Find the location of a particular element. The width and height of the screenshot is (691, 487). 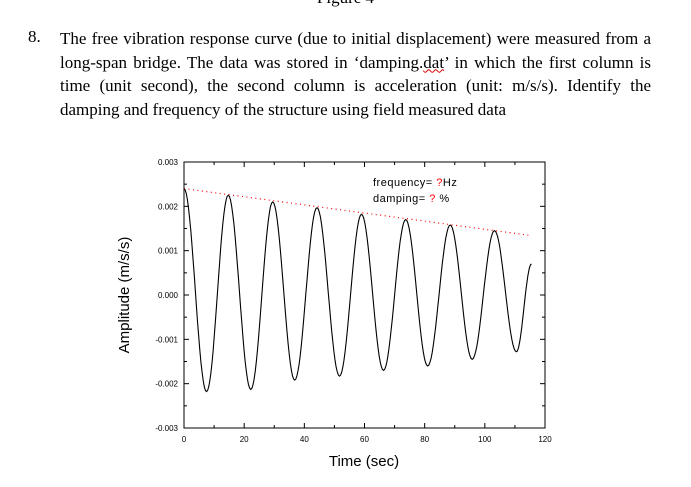

x-axis-label: Time (sec) is located at coordinates (364, 461).